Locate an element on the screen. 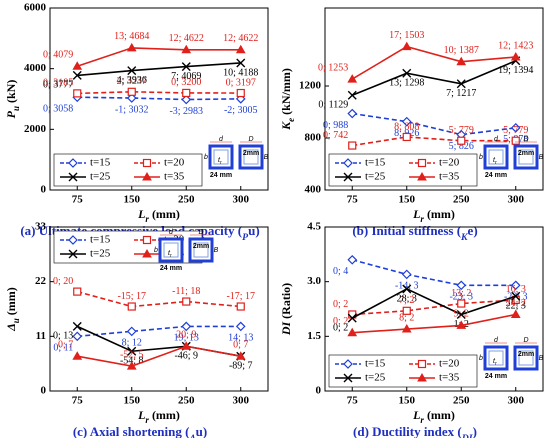 The image size is (550, 438). data-label: 0; 20 is located at coordinates (63, 281).